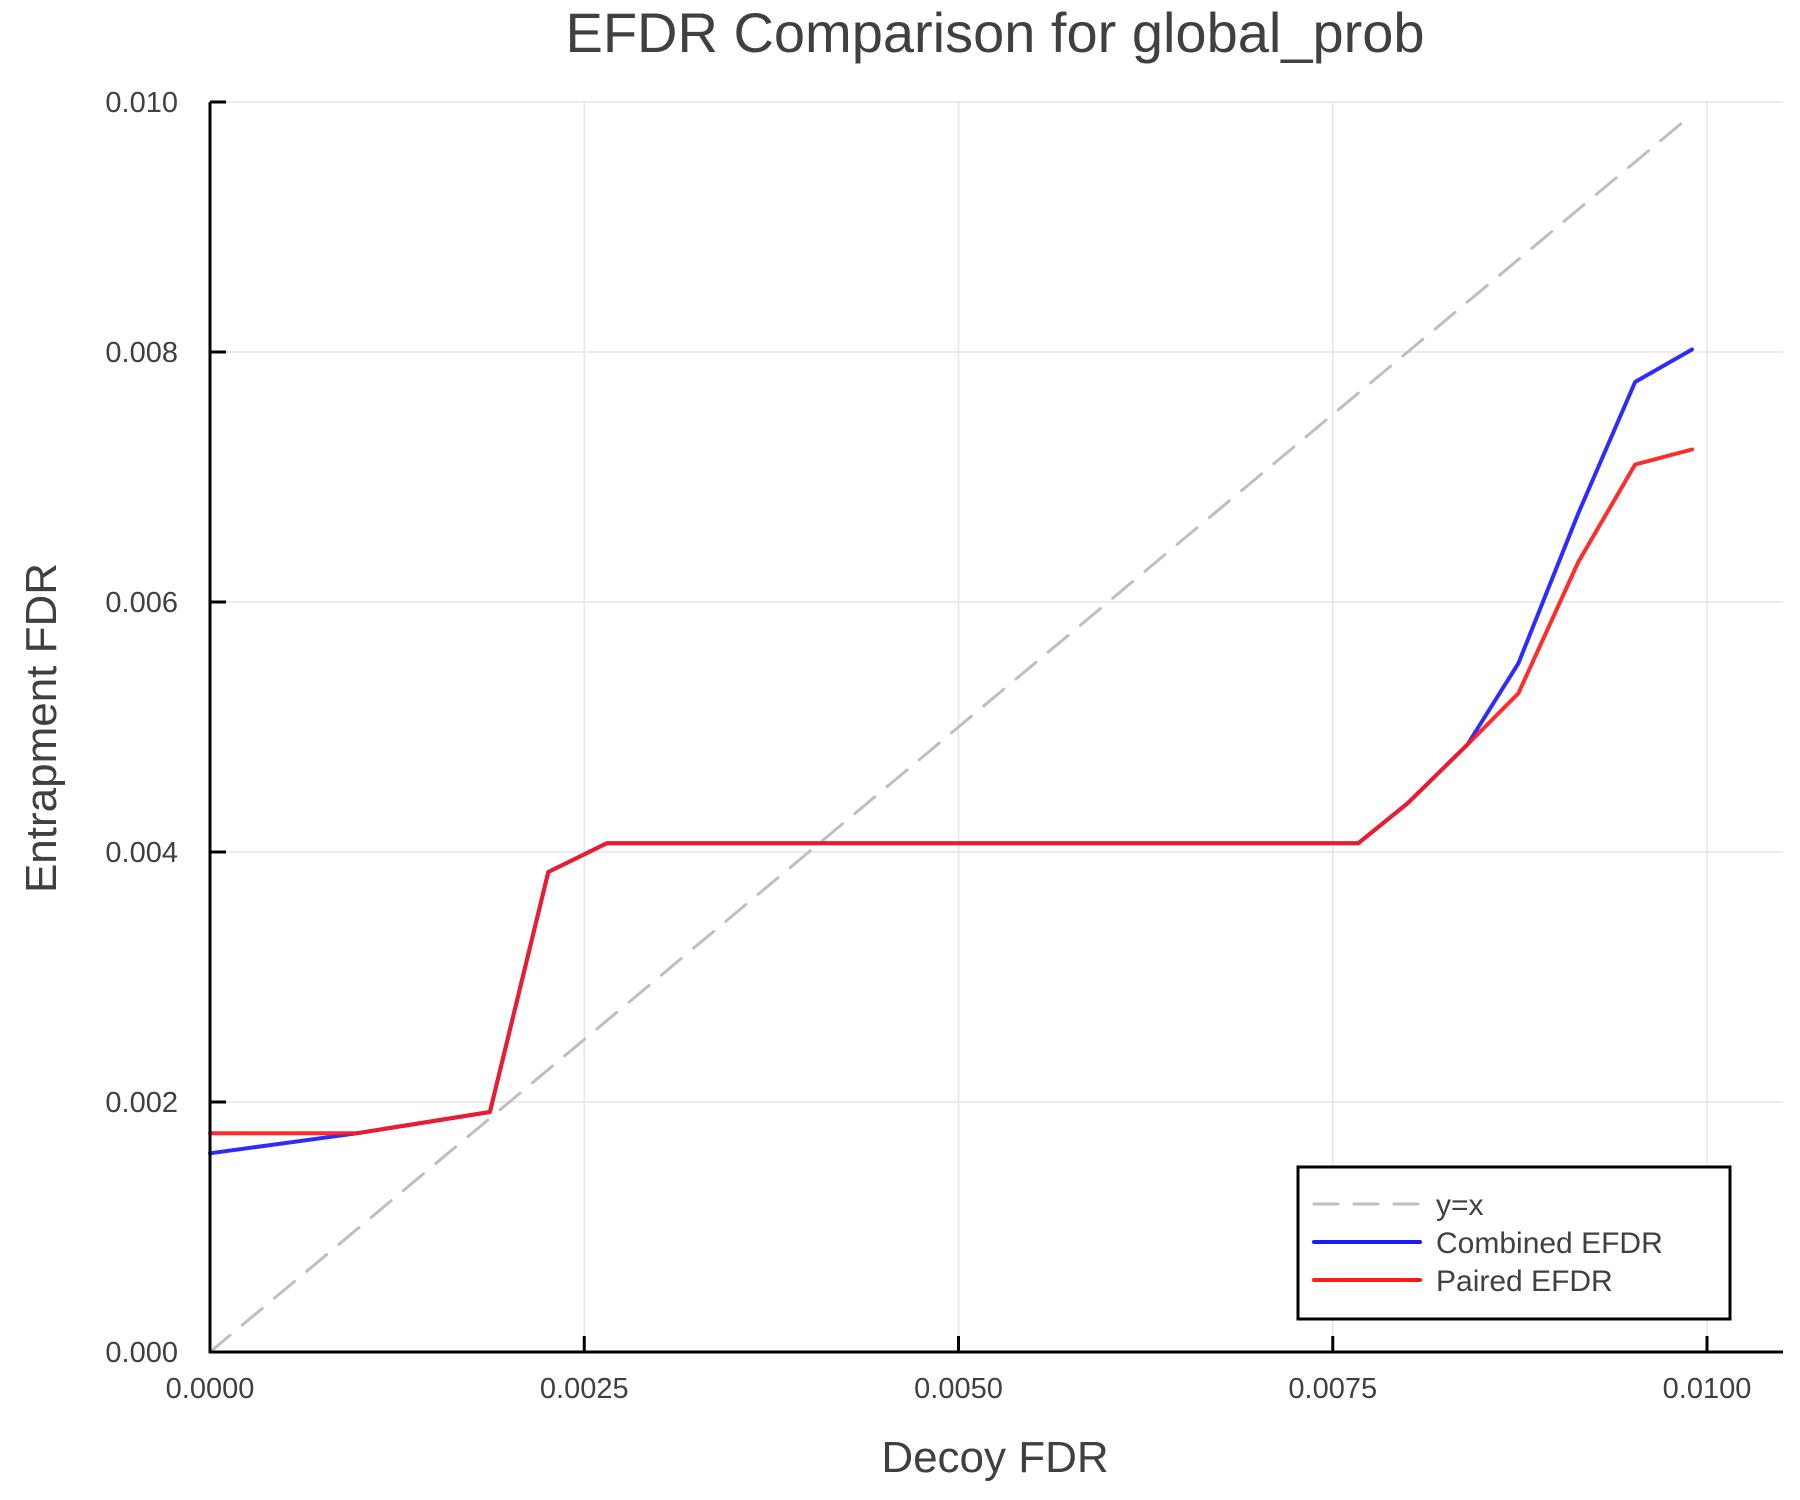  Describe the element at coordinates (141, 1103) in the screenshot. I see `y-tick-label: 0.002` at that location.